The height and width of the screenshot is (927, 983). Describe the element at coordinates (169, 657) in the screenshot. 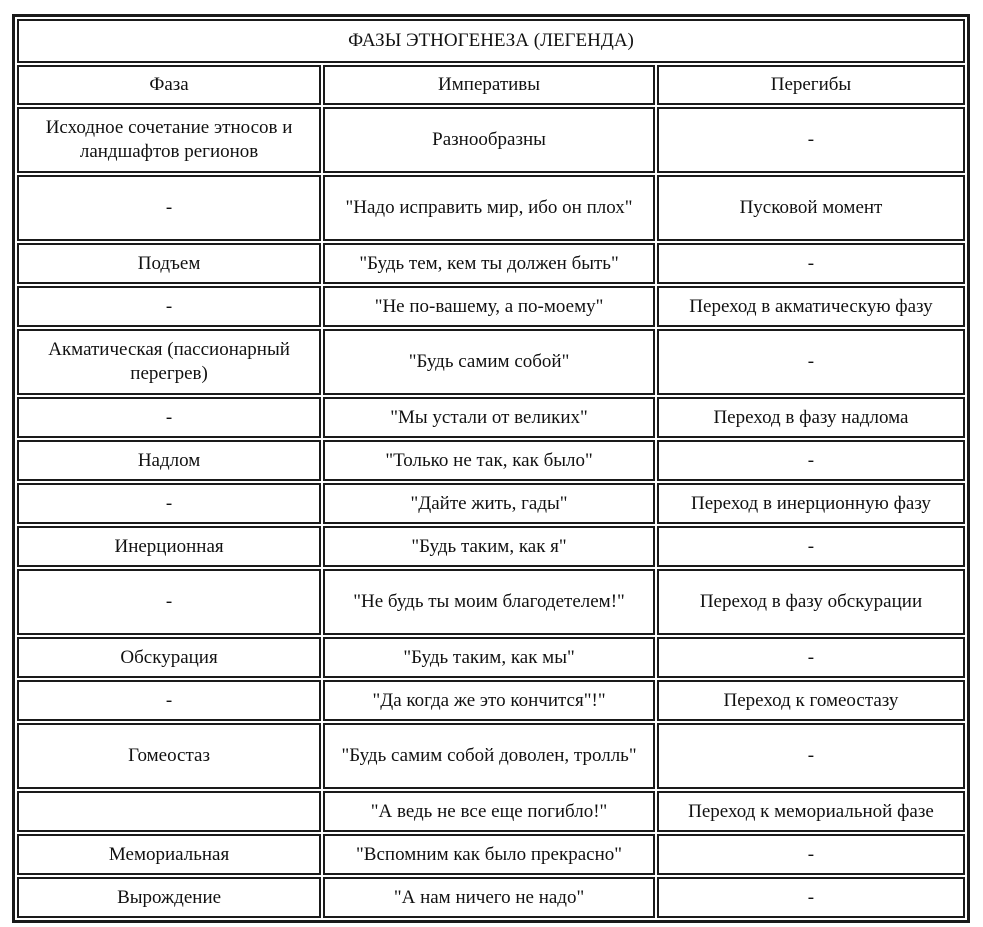

I see `phase-cell: Обскурация` at that location.